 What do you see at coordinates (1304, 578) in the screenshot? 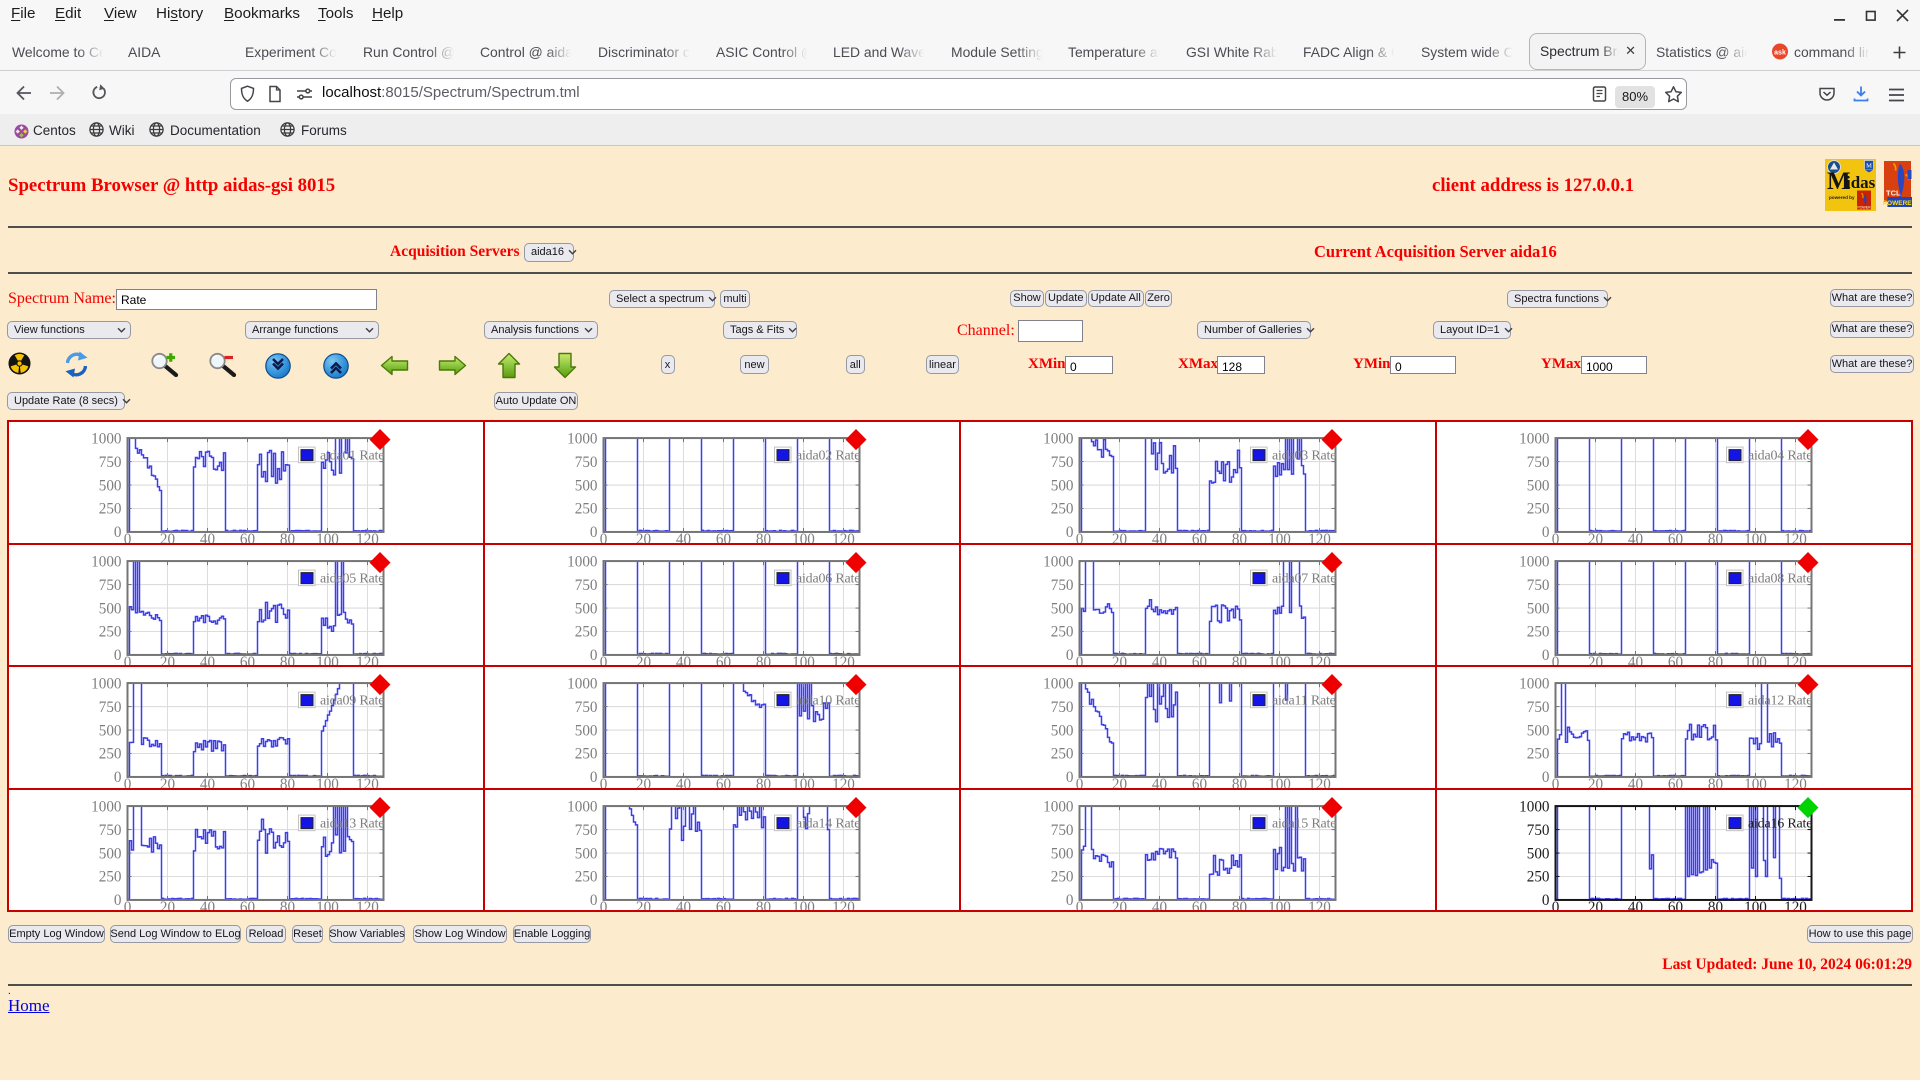
I see `svg-text: aida07 Rate` at bounding box center [1304, 578].